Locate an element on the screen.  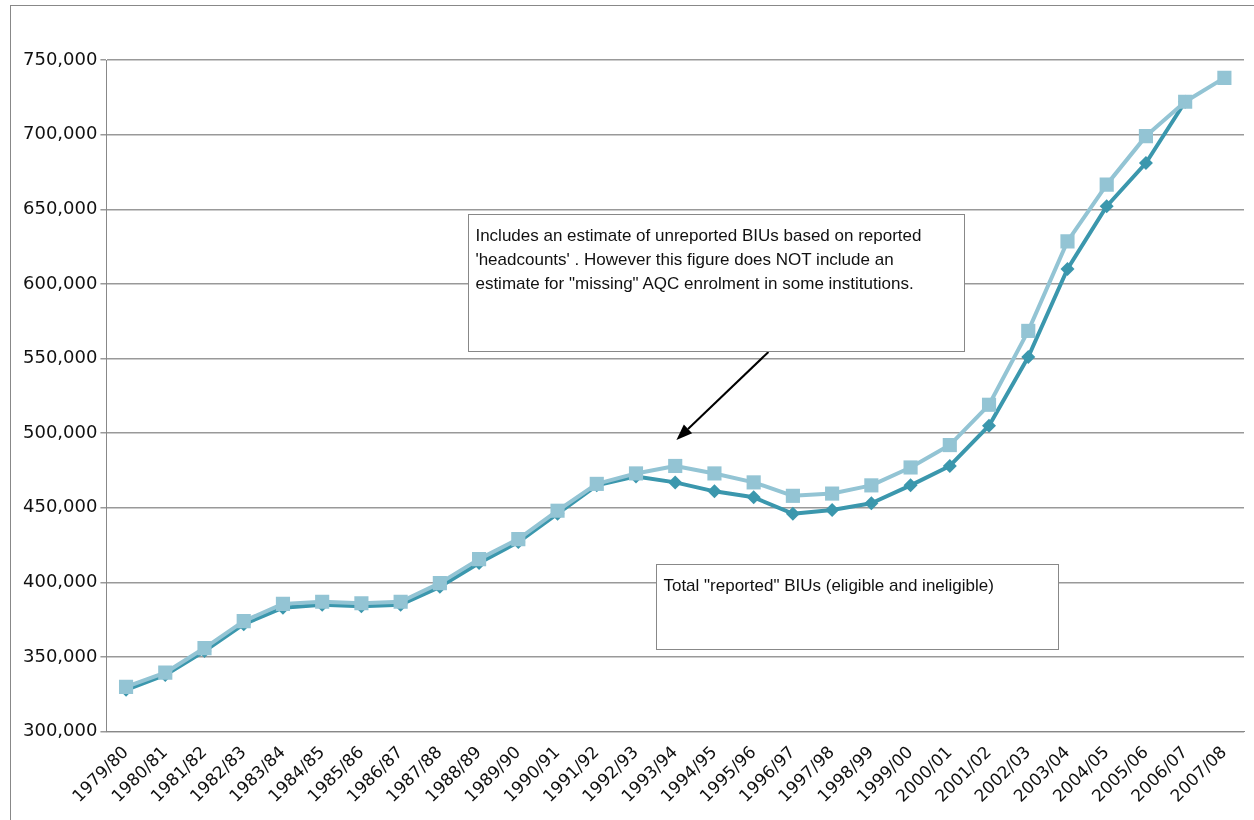
annotation: Total "reported" BIUs (eligible and ineligible) is located at coordinates (829, 586).